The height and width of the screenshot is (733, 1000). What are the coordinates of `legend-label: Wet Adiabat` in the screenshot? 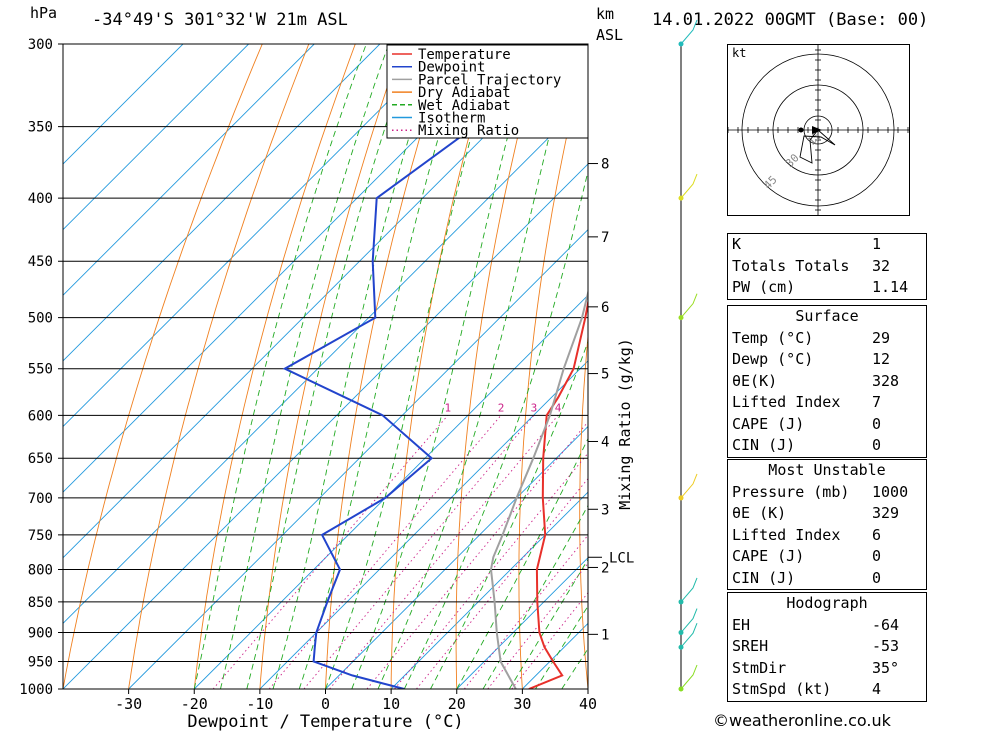 It's located at (464, 106).